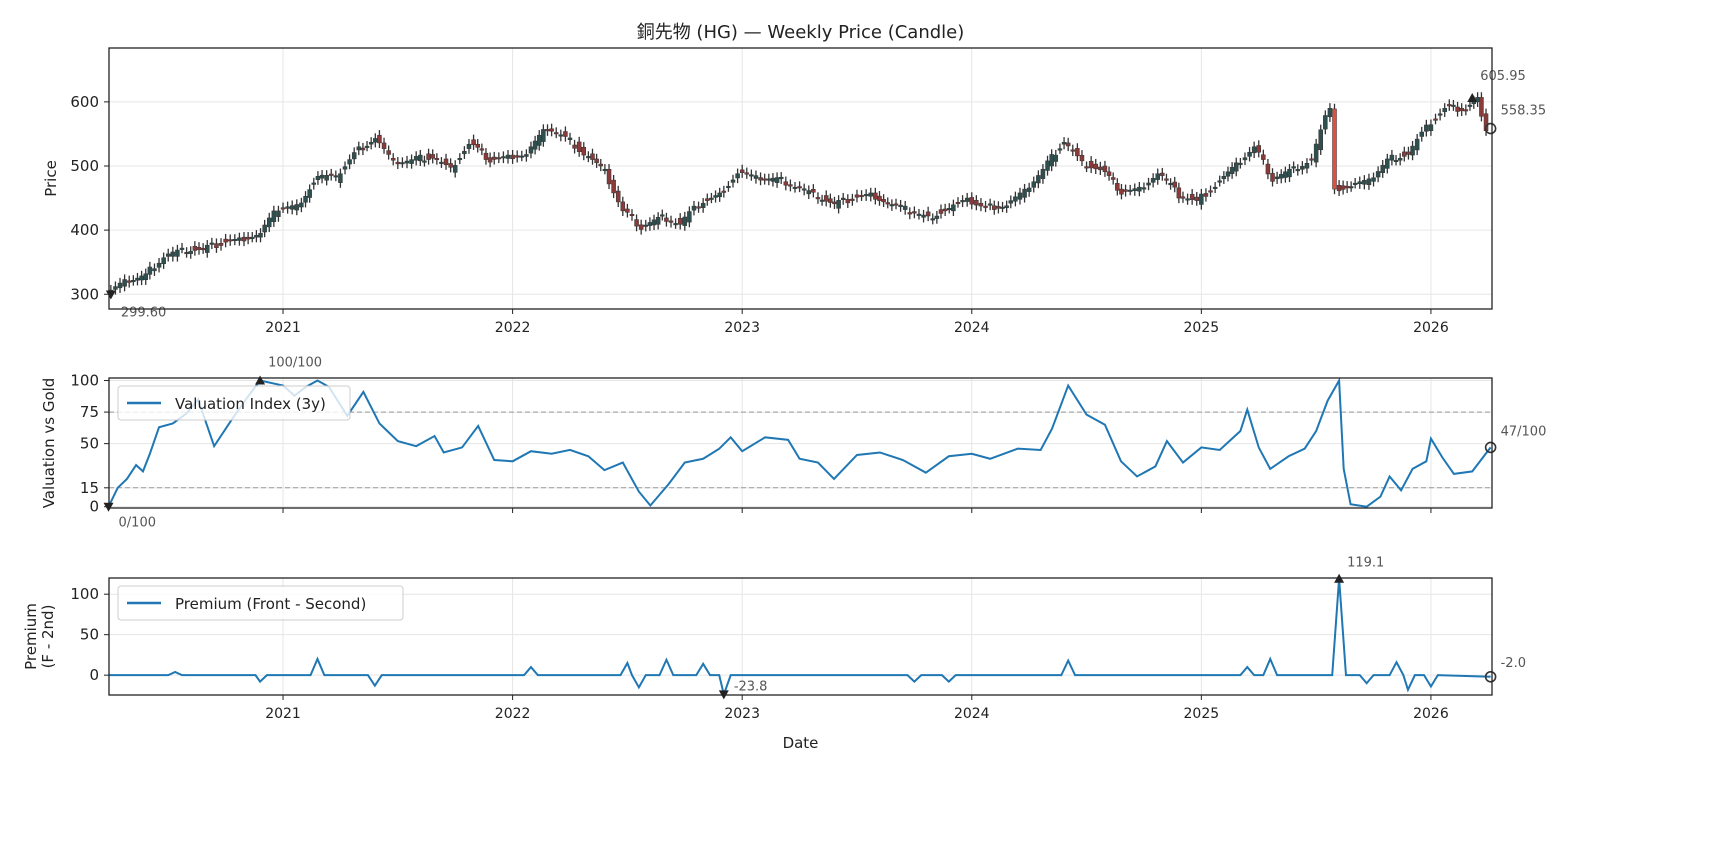  What do you see at coordinates (234, 403) in the screenshot?
I see `legend: Valuation Index (3y)` at bounding box center [234, 403].